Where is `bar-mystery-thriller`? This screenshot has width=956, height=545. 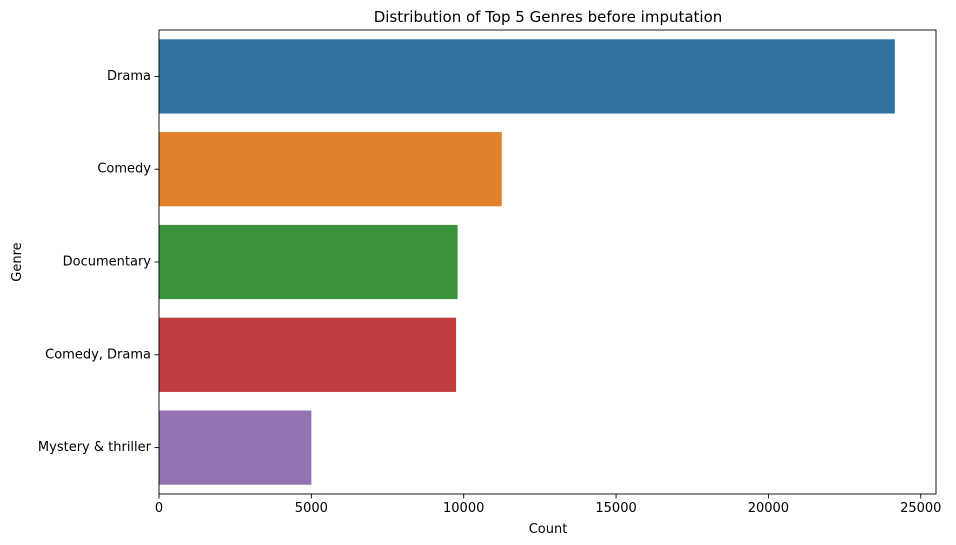
bar-mystery-thriller is located at coordinates (235, 447).